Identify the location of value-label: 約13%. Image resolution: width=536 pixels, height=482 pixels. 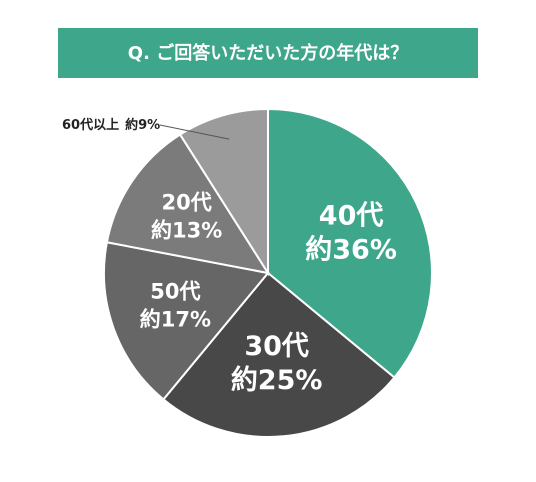
(186, 231).